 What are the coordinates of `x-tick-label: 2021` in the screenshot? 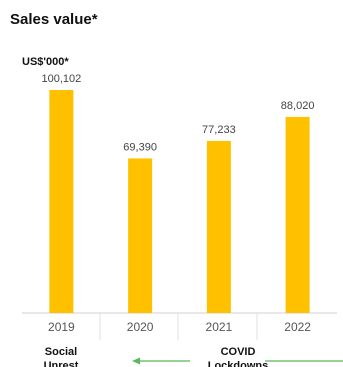 It's located at (219, 327).